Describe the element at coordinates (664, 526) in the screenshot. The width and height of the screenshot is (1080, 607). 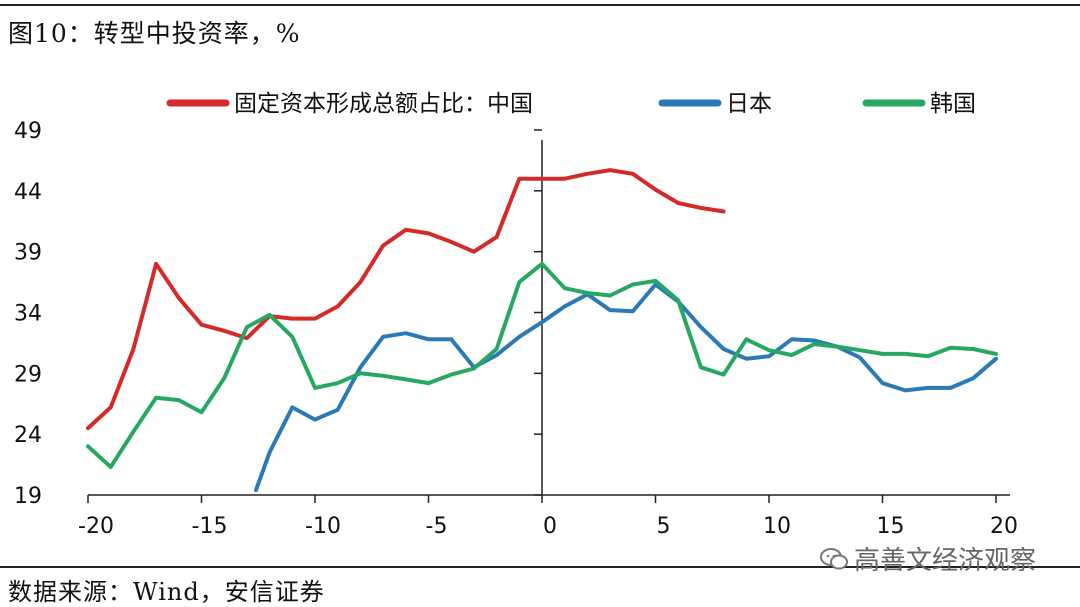
I see `x-tick-label: 5` at that location.